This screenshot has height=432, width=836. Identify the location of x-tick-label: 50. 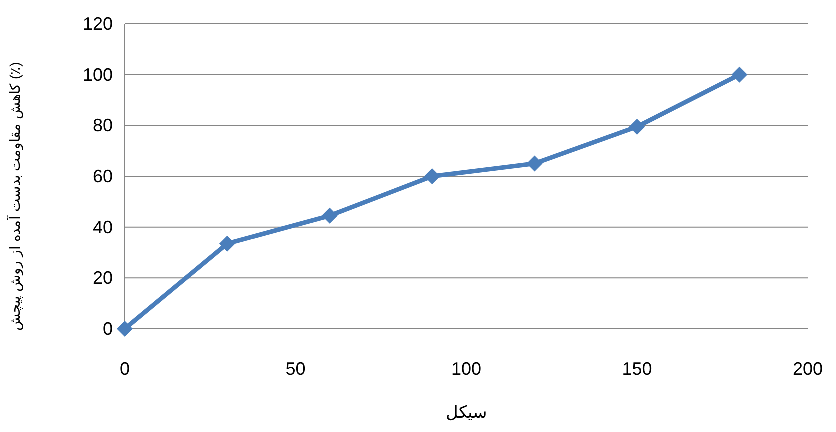
(296, 369).